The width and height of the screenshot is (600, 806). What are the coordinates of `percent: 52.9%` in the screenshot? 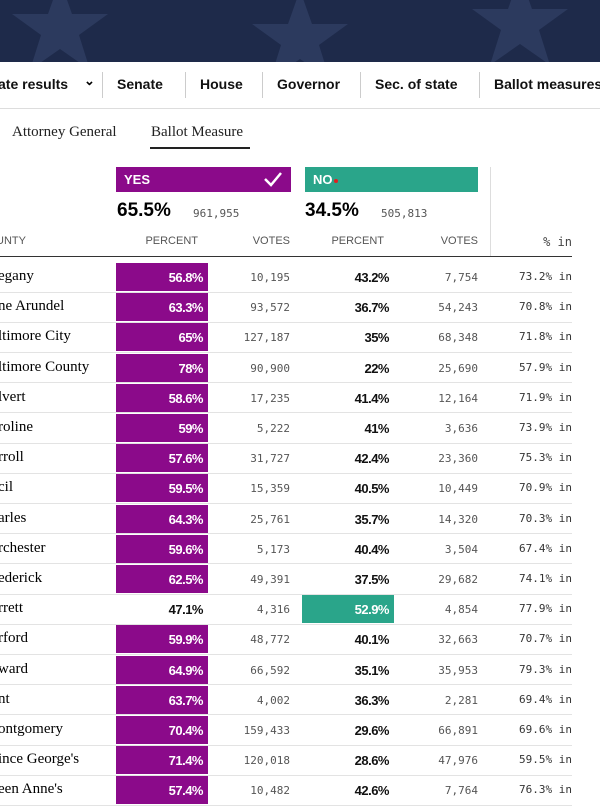 It's located at (372, 610).